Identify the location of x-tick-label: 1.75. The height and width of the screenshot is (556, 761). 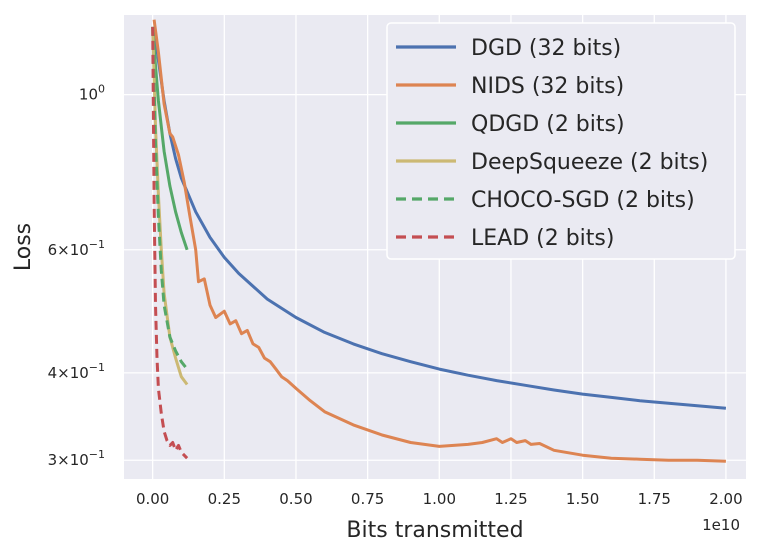
(654, 499).